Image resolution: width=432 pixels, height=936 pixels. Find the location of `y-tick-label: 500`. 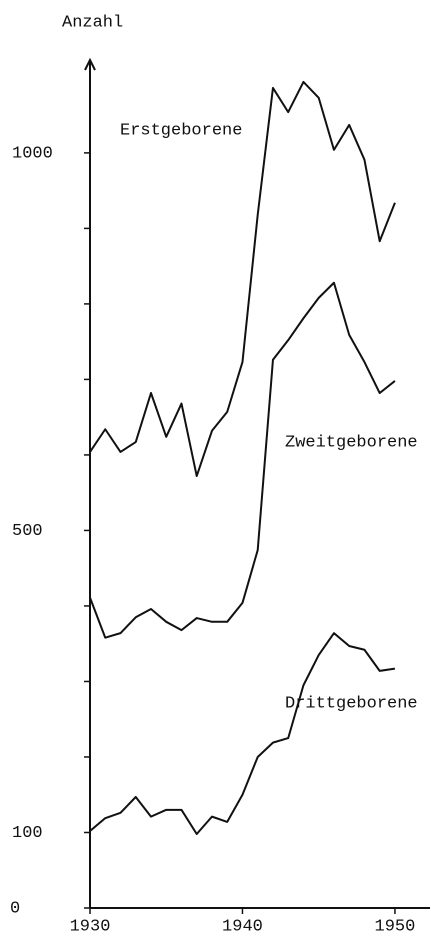

y-tick-label: 500 is located at coordinates (27, 531).